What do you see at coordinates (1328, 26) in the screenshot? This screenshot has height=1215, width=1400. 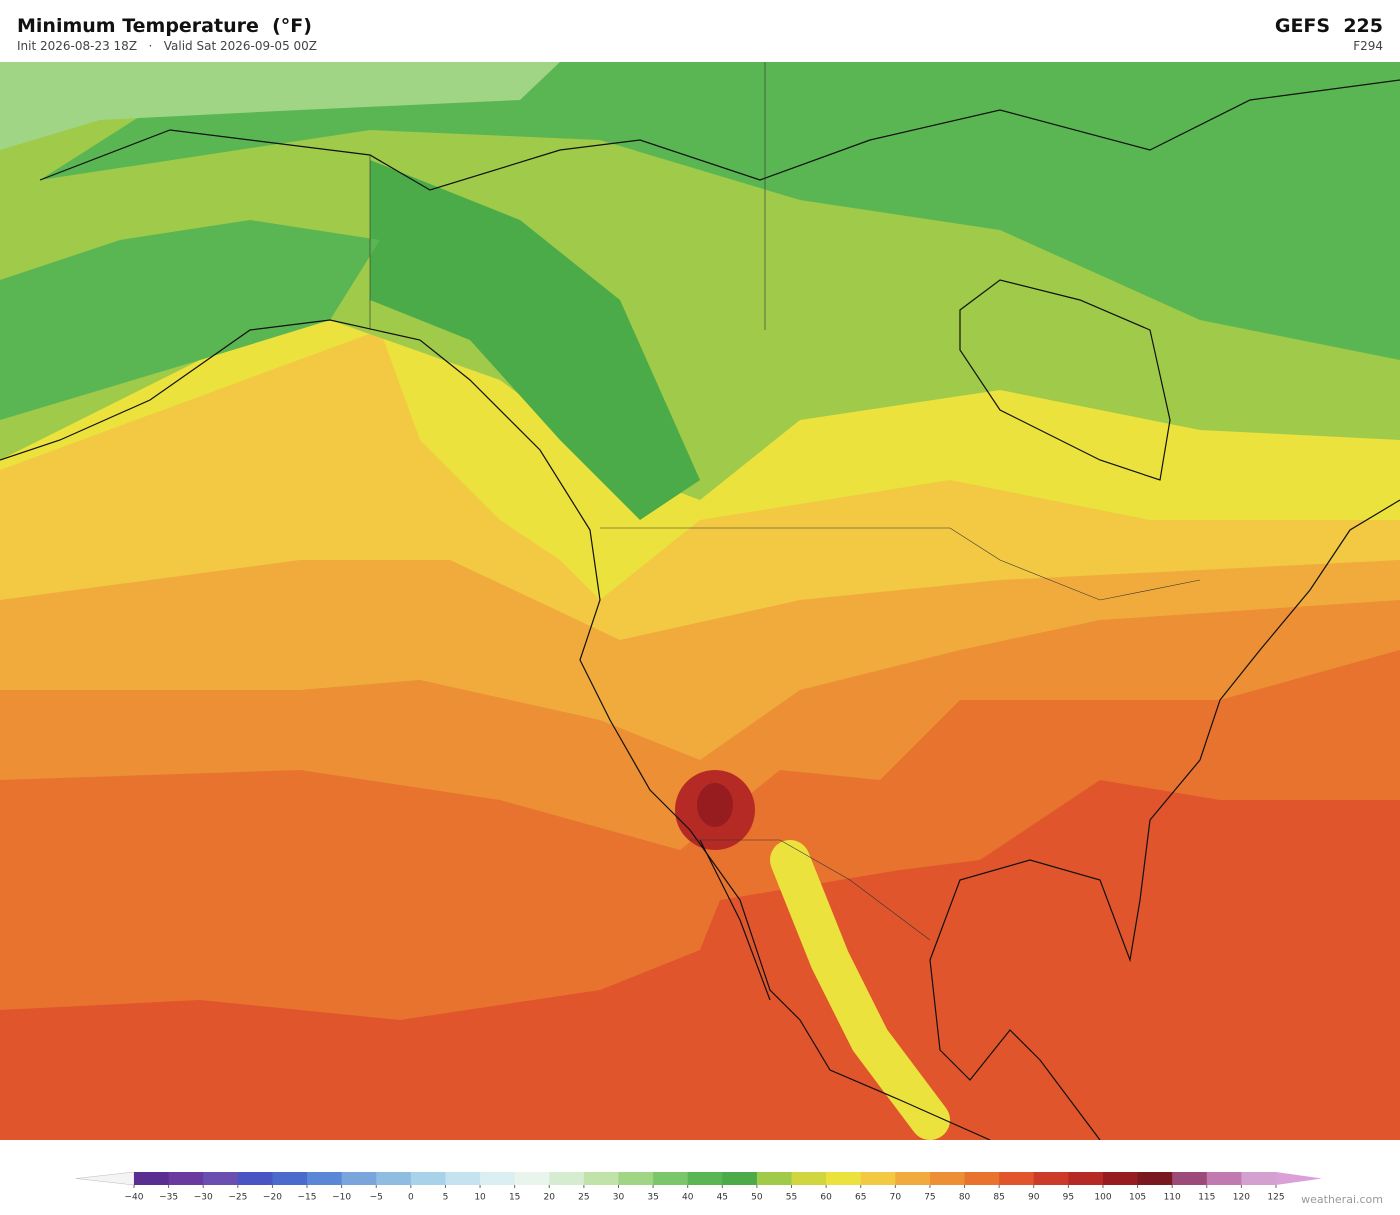 I see `model: GEFS 225` at bounding box center [1328, 26].